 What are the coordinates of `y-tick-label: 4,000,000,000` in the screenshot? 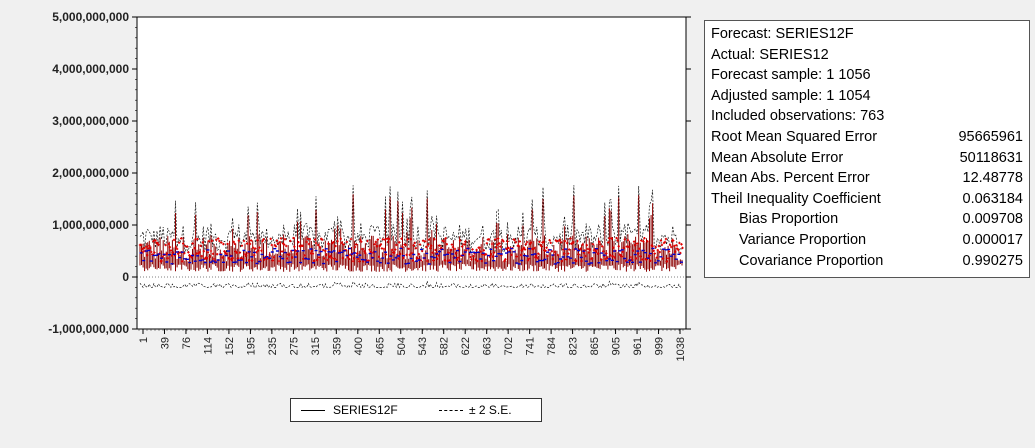 It's located at (90, 69).